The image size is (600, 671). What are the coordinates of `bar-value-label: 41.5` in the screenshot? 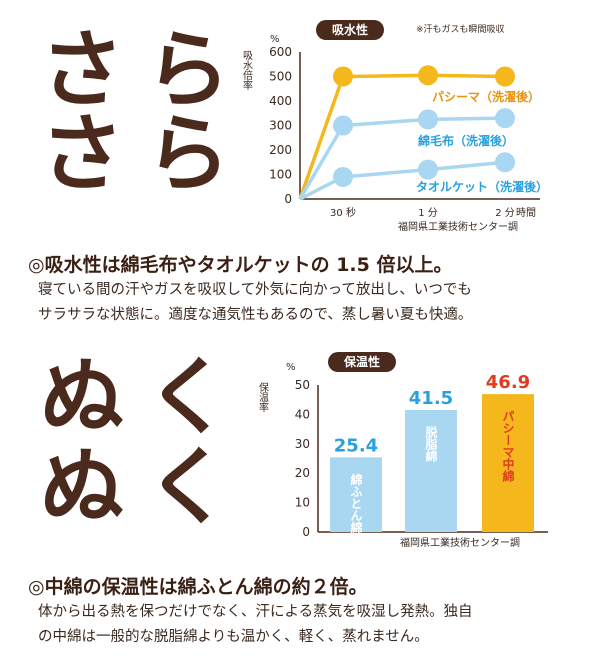 It's located at (431, 398).